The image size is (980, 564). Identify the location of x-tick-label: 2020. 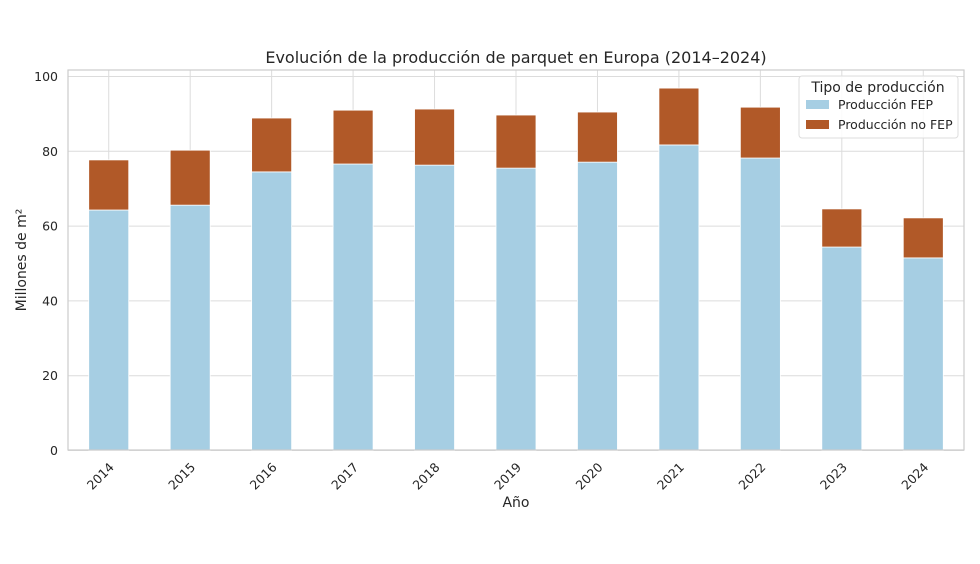
(588, 475).